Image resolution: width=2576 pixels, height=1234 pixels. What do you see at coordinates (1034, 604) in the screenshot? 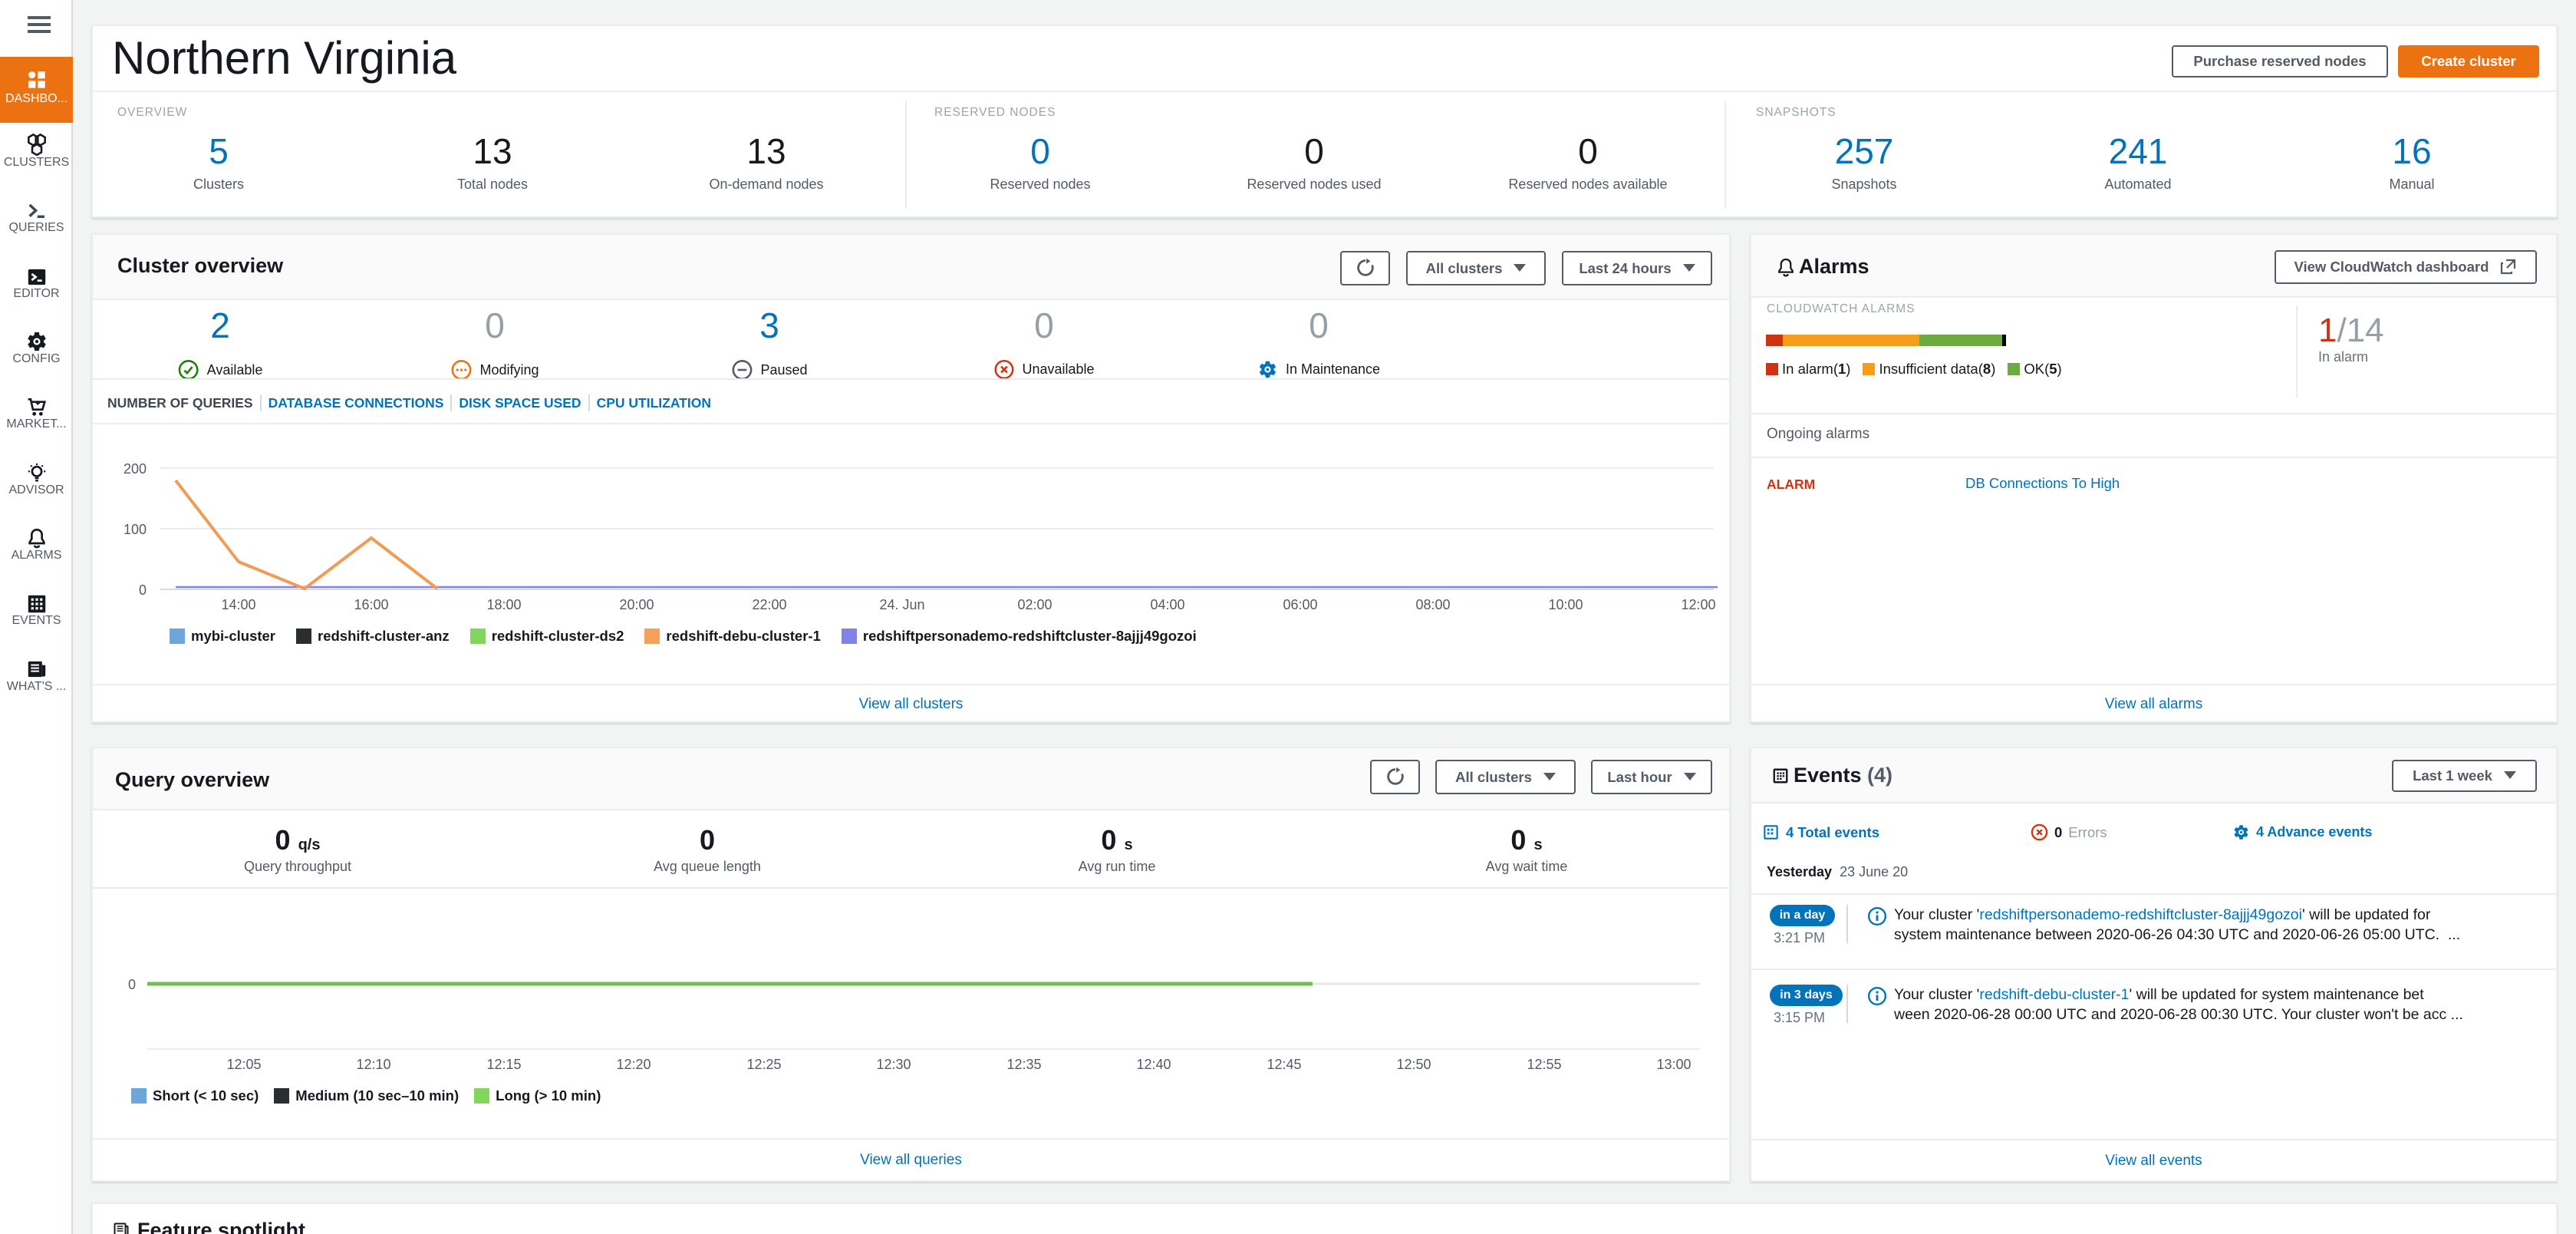
I see `svg-text: 02:00` at bounding box center [1034, 604].